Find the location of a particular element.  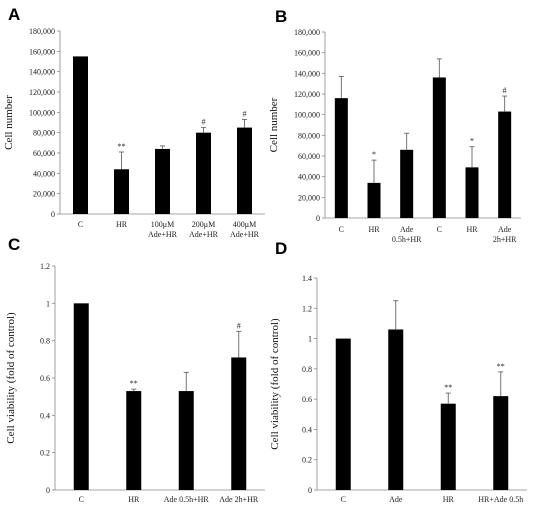

x-category-label: Ade 2h+HR is located at coordinates (239, 499).